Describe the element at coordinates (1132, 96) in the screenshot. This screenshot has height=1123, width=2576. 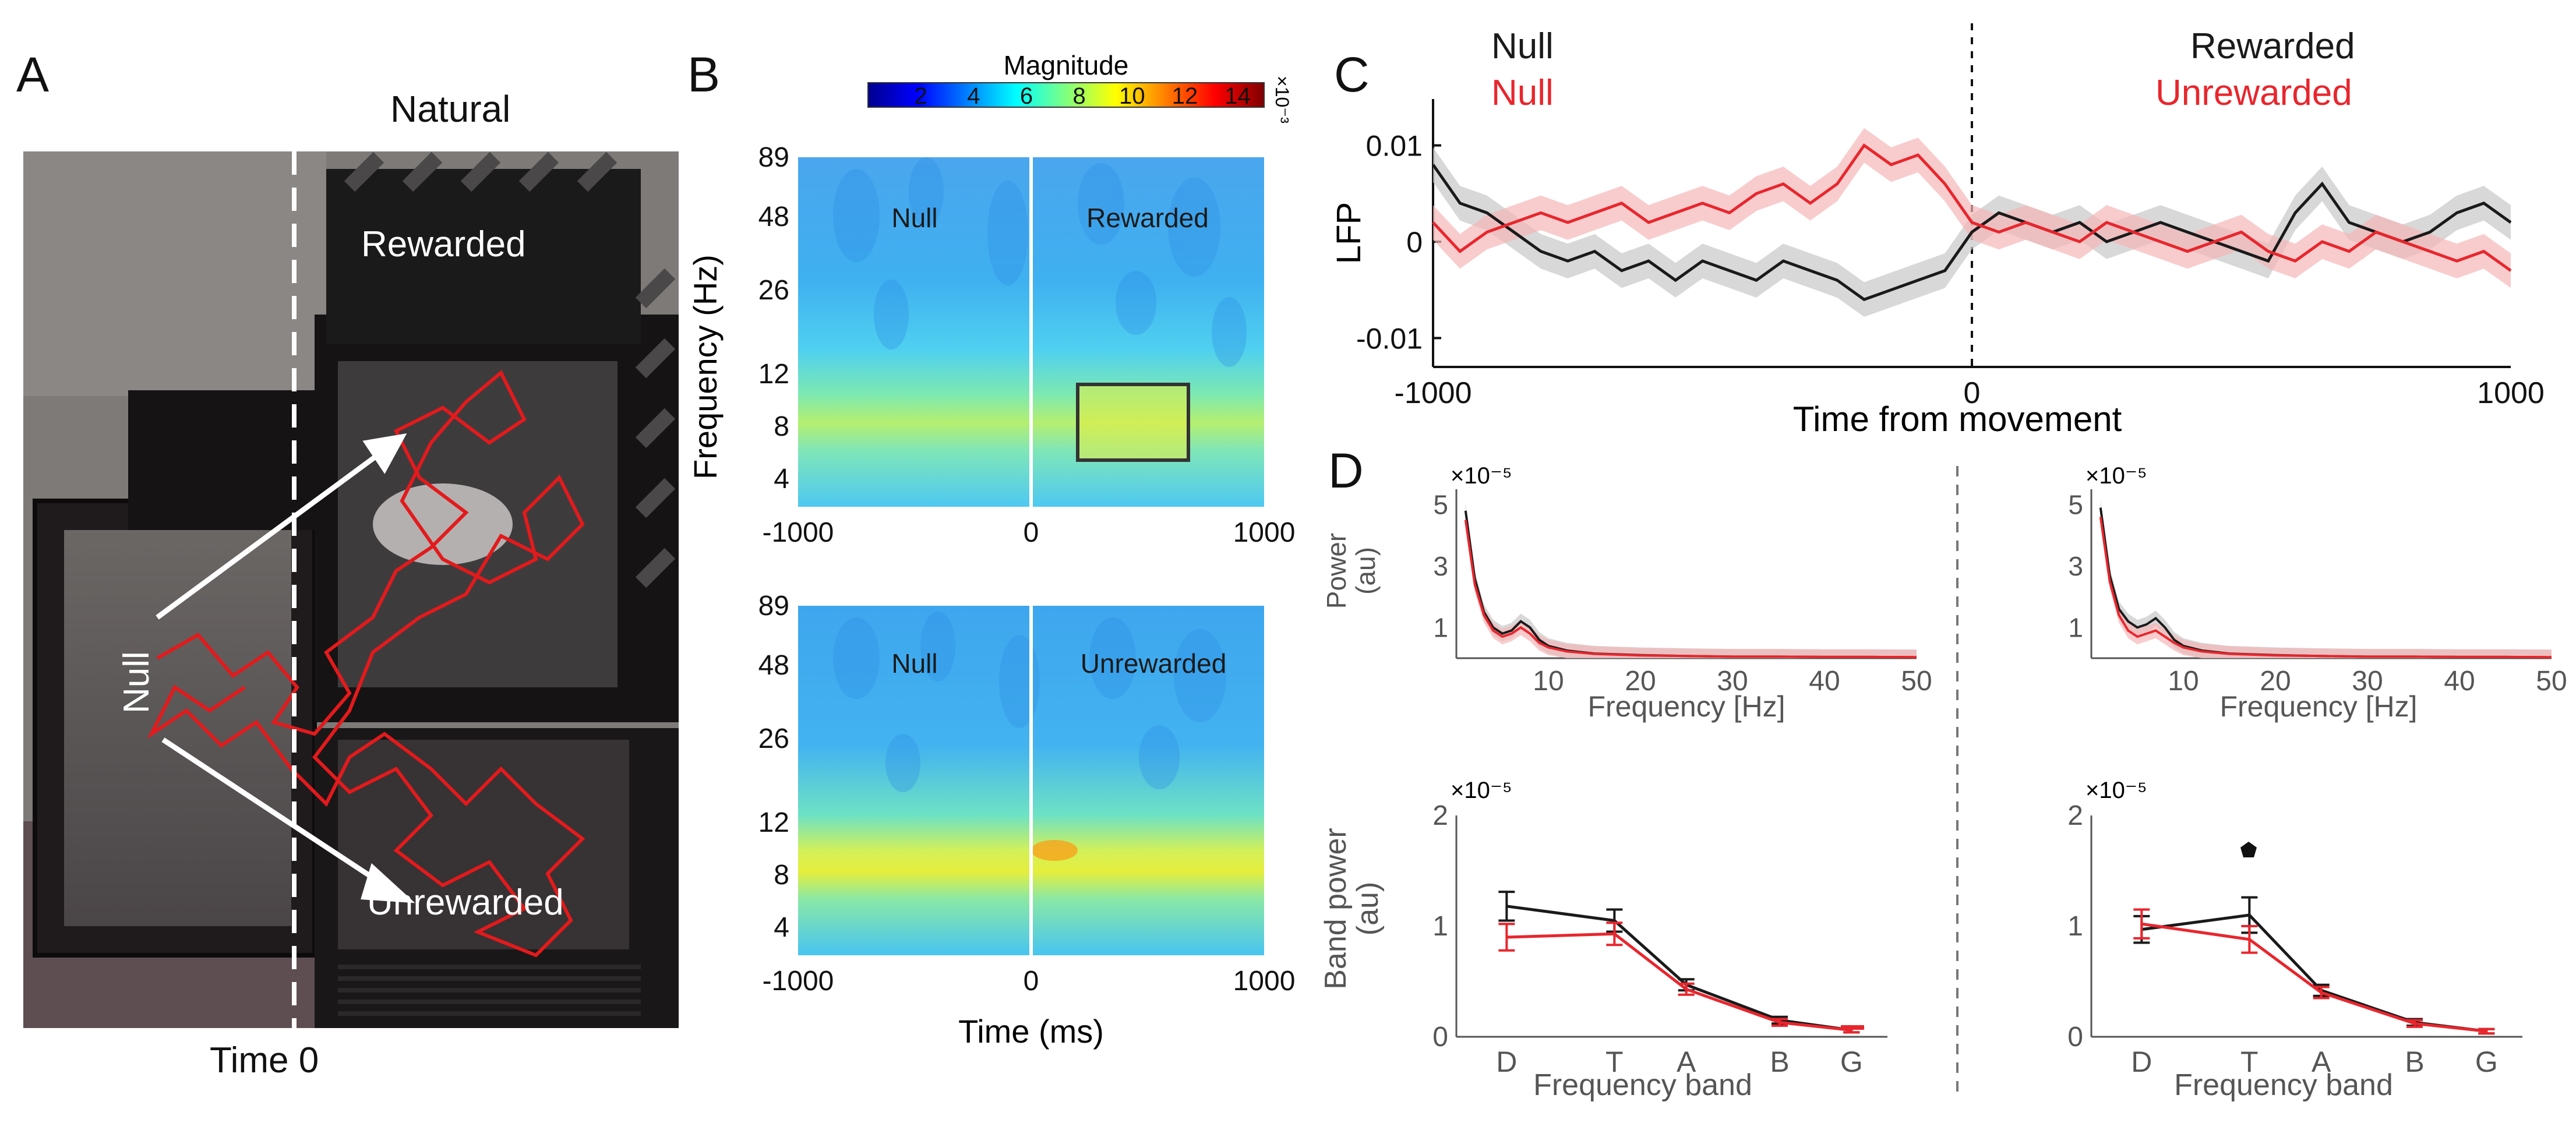
I see `colorbar-tick: 10` at that location.